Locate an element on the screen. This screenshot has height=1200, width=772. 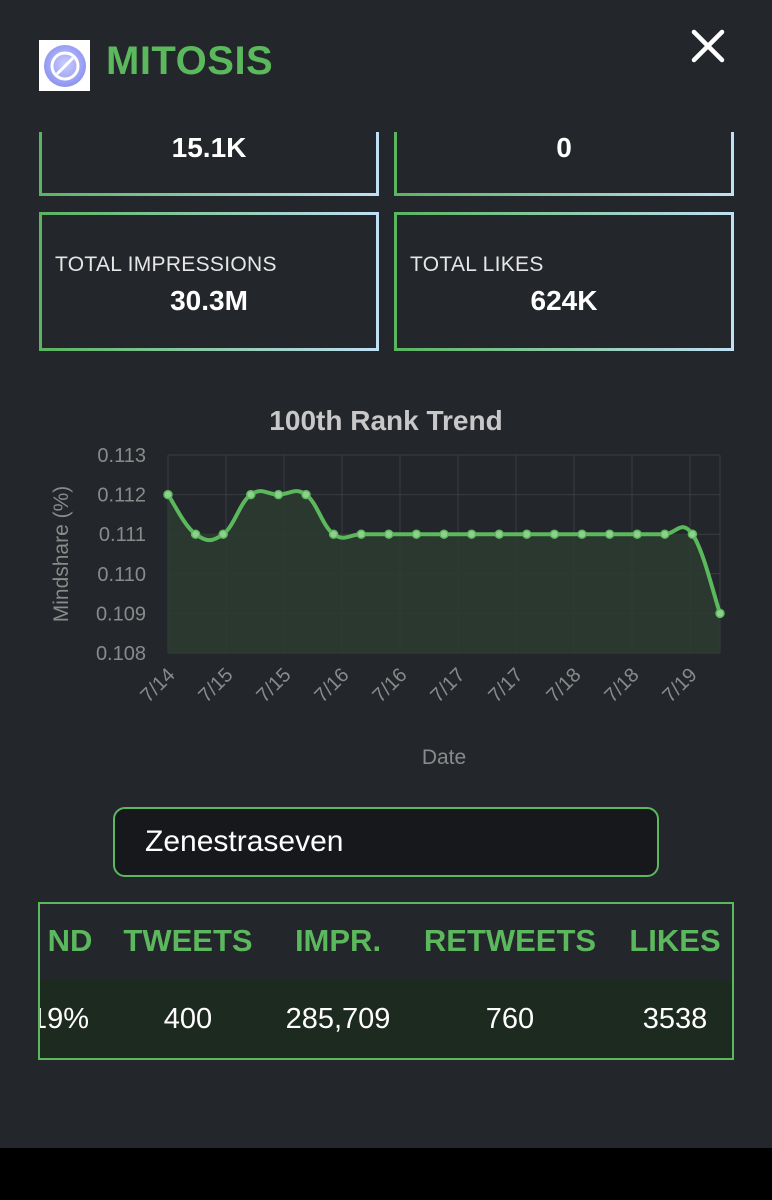
search-input is located at coordinates (386, 842).